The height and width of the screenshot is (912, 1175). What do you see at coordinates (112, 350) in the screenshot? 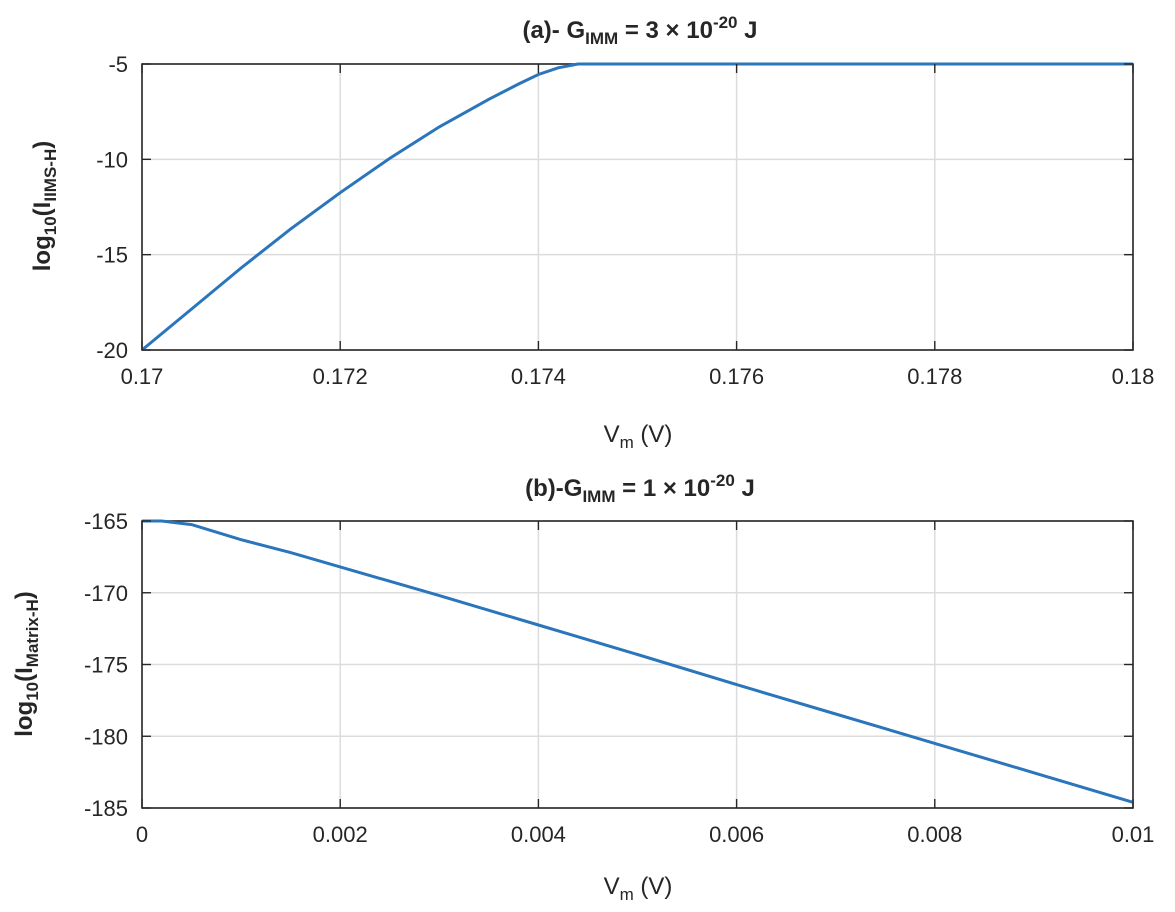
I see `panel-a-y-tick-label-3: -20` at bounding box center [112, 350].